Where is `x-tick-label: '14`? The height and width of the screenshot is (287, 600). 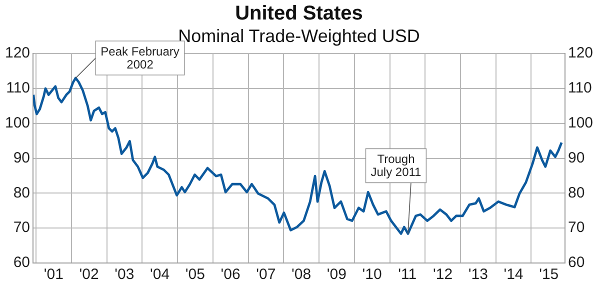
x-tick-label: '14 is located at coordinates (514, 275).